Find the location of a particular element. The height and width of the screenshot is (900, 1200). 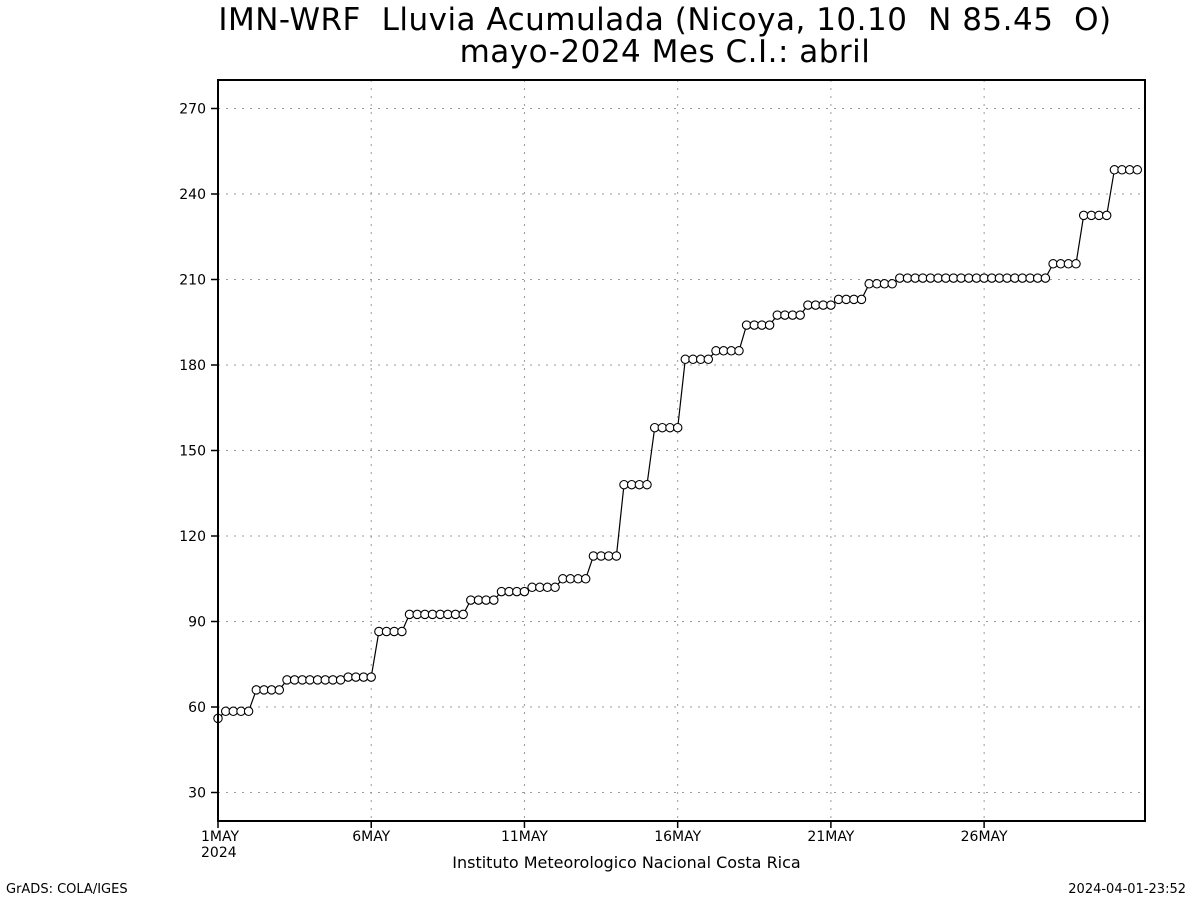

x-tick-label: 6MAY is located at coordinates (371, 837).